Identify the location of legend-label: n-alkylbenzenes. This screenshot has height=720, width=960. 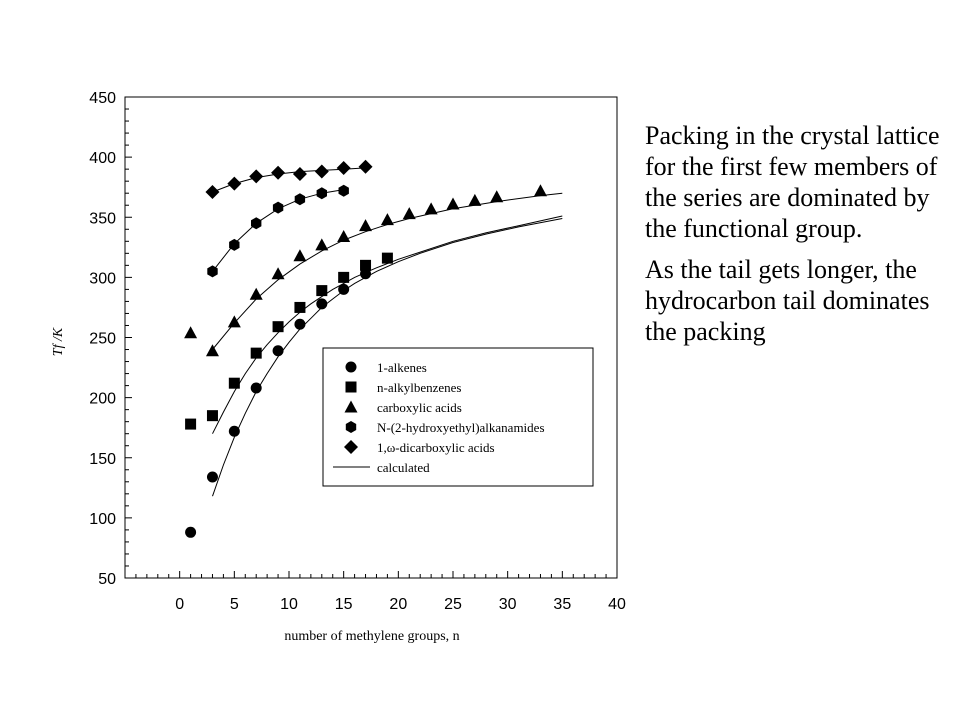
(419, 387).